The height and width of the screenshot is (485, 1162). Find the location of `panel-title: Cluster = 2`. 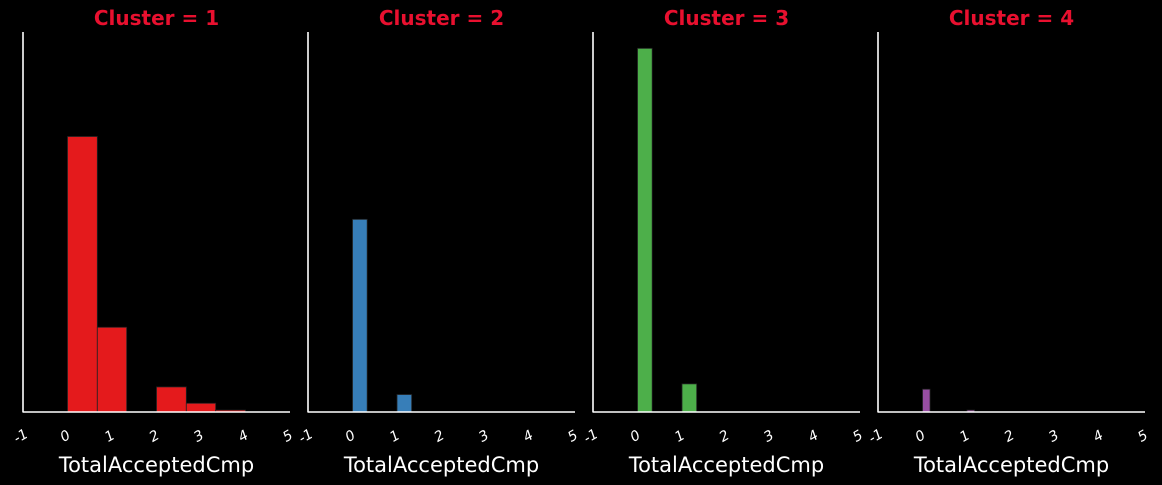

panel-title: Cluster = 2 is located at coordinates (441, 18).